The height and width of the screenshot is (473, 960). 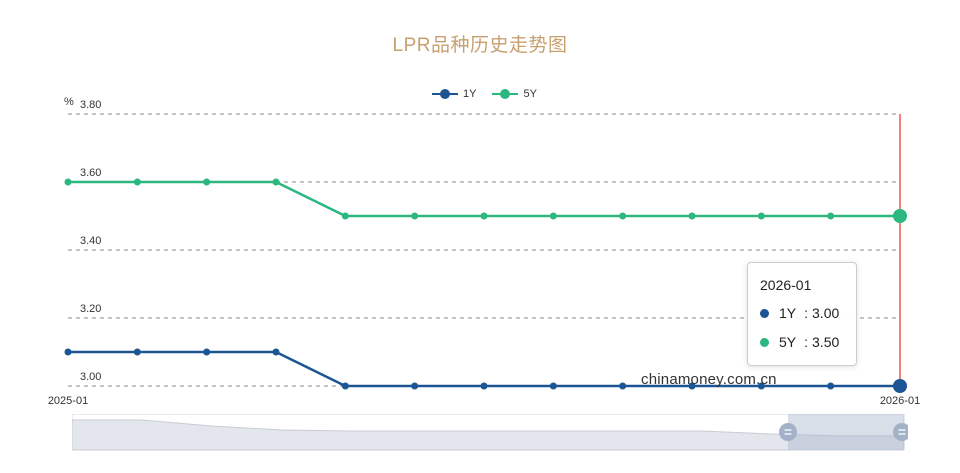 I want to click on tooltip-5y-value: 3.50, so click(x=826, y=342).